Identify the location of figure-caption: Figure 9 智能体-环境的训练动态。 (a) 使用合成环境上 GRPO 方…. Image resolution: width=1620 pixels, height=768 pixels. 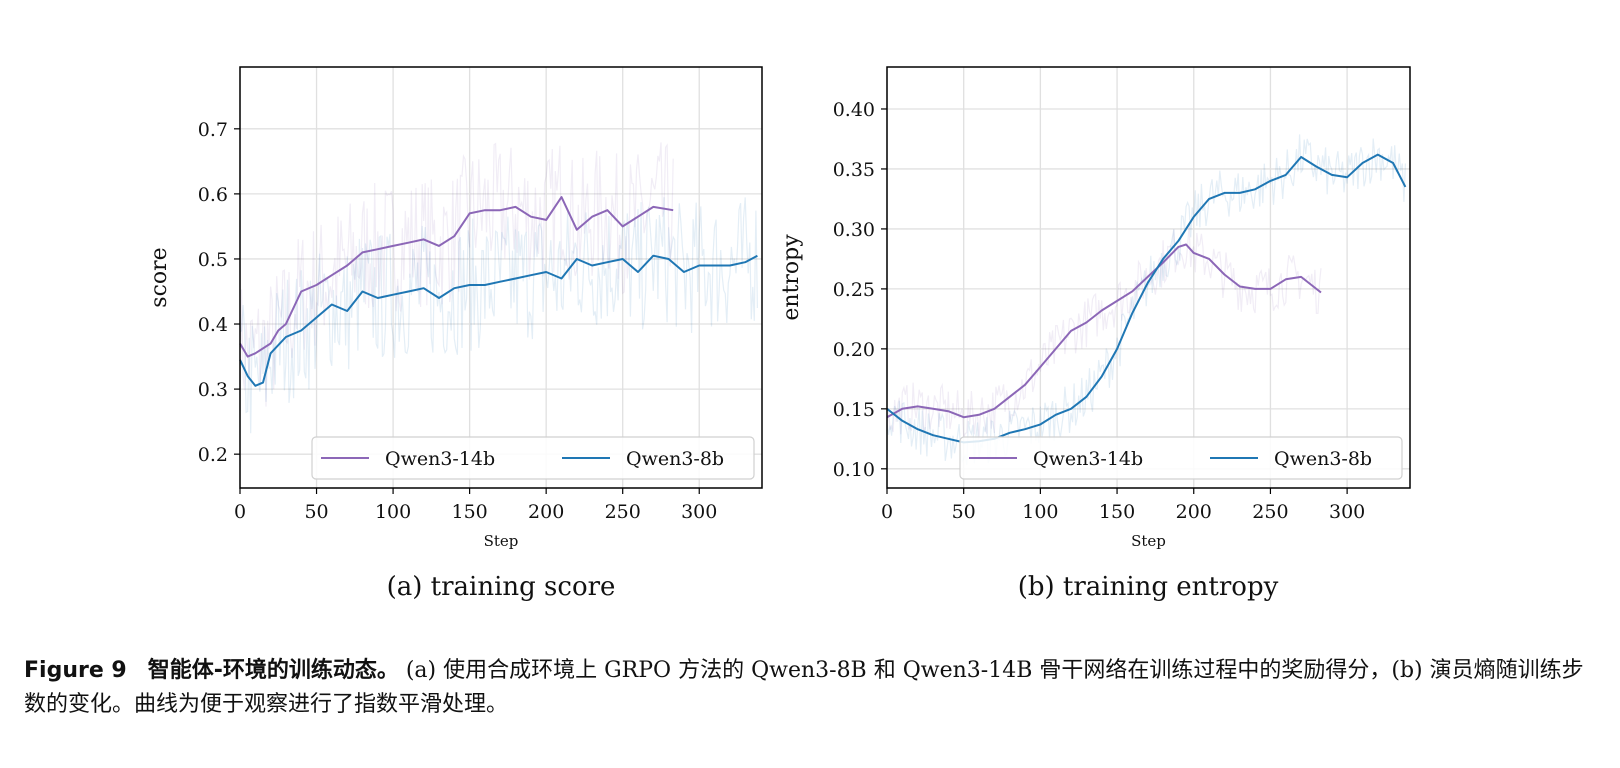
(804, 688).